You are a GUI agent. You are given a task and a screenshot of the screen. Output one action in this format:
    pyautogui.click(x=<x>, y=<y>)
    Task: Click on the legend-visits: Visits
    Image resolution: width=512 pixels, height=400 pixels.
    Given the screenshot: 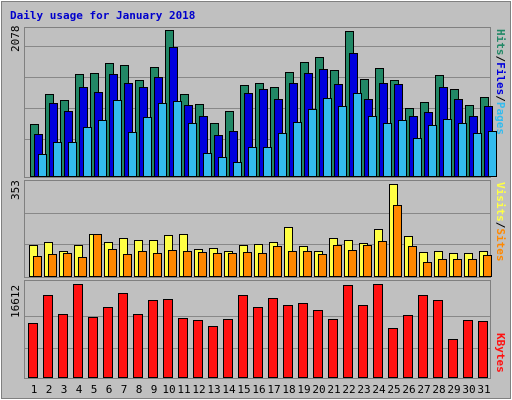 What is the action you would take?
    pyautogui.click(x=500, y=202)
    